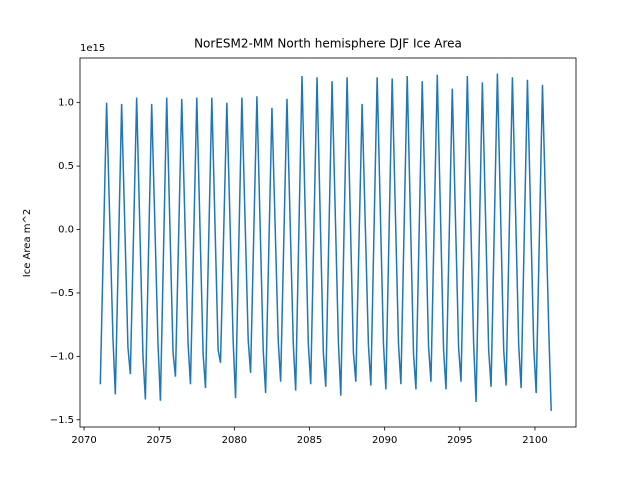 This screenshot has width=640, height=484. I want to click on x-tick-label: 2085, so click(309, 440).